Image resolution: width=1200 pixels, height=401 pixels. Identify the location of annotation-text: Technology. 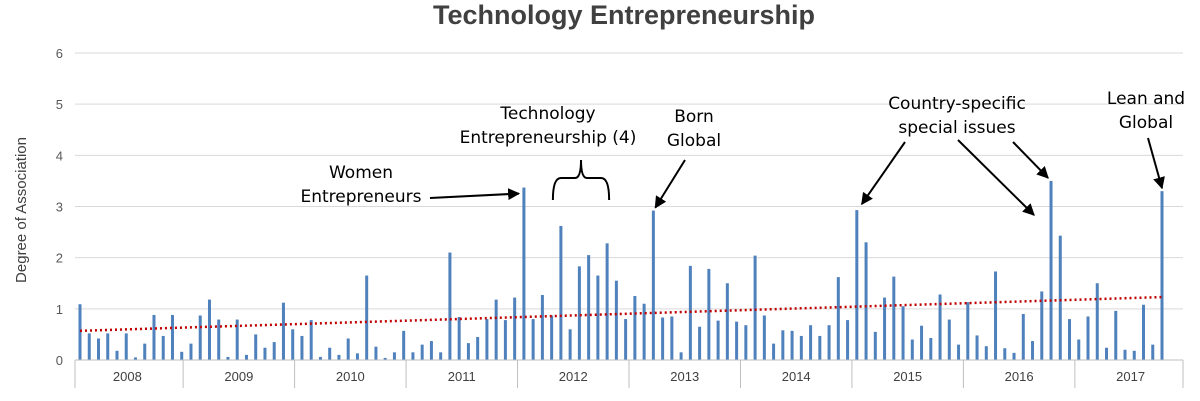
(547, 114).